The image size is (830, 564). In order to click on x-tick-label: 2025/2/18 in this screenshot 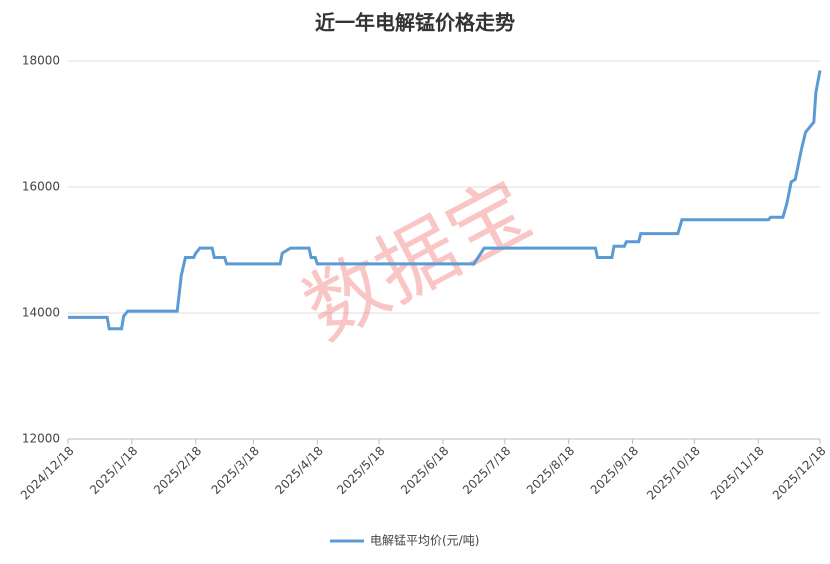, I will do `click(177, 470)`.